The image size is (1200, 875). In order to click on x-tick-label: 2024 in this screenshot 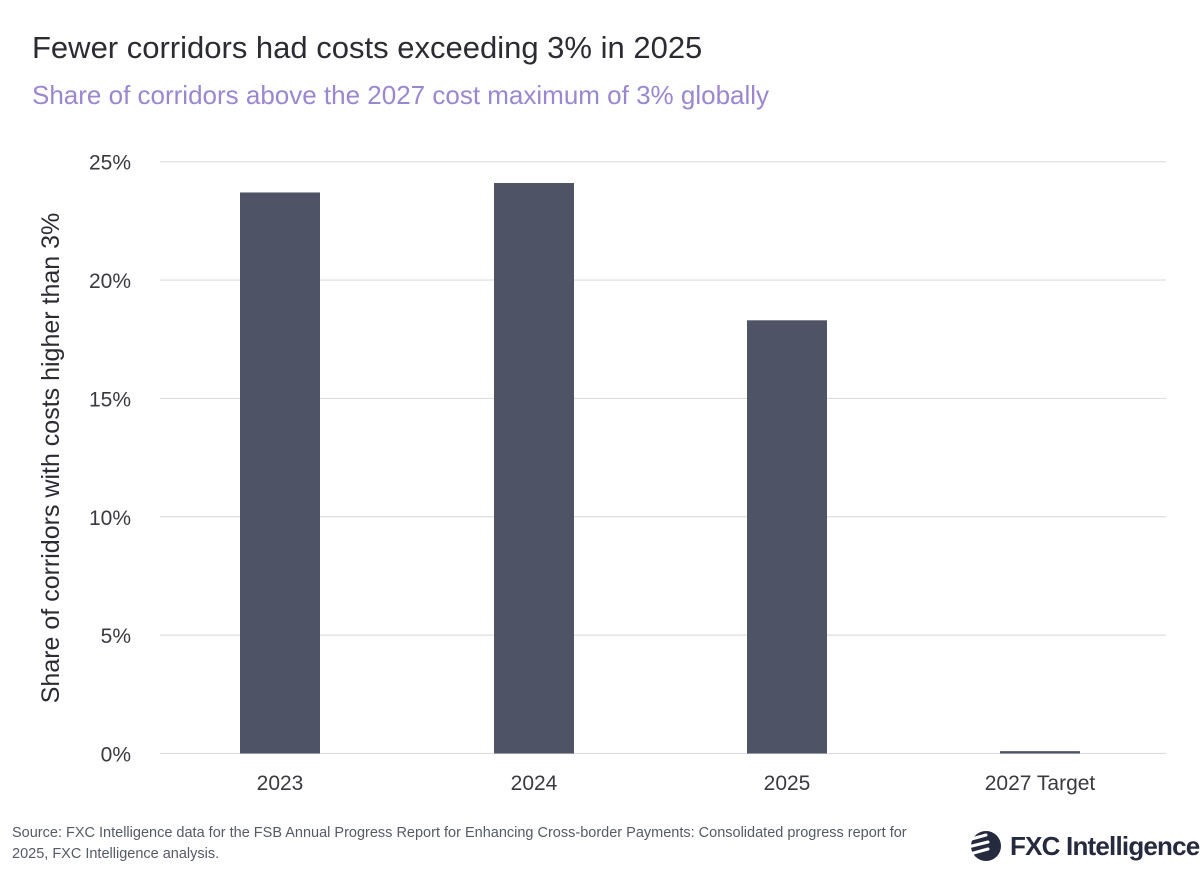, I will do `click(534, 783)`.